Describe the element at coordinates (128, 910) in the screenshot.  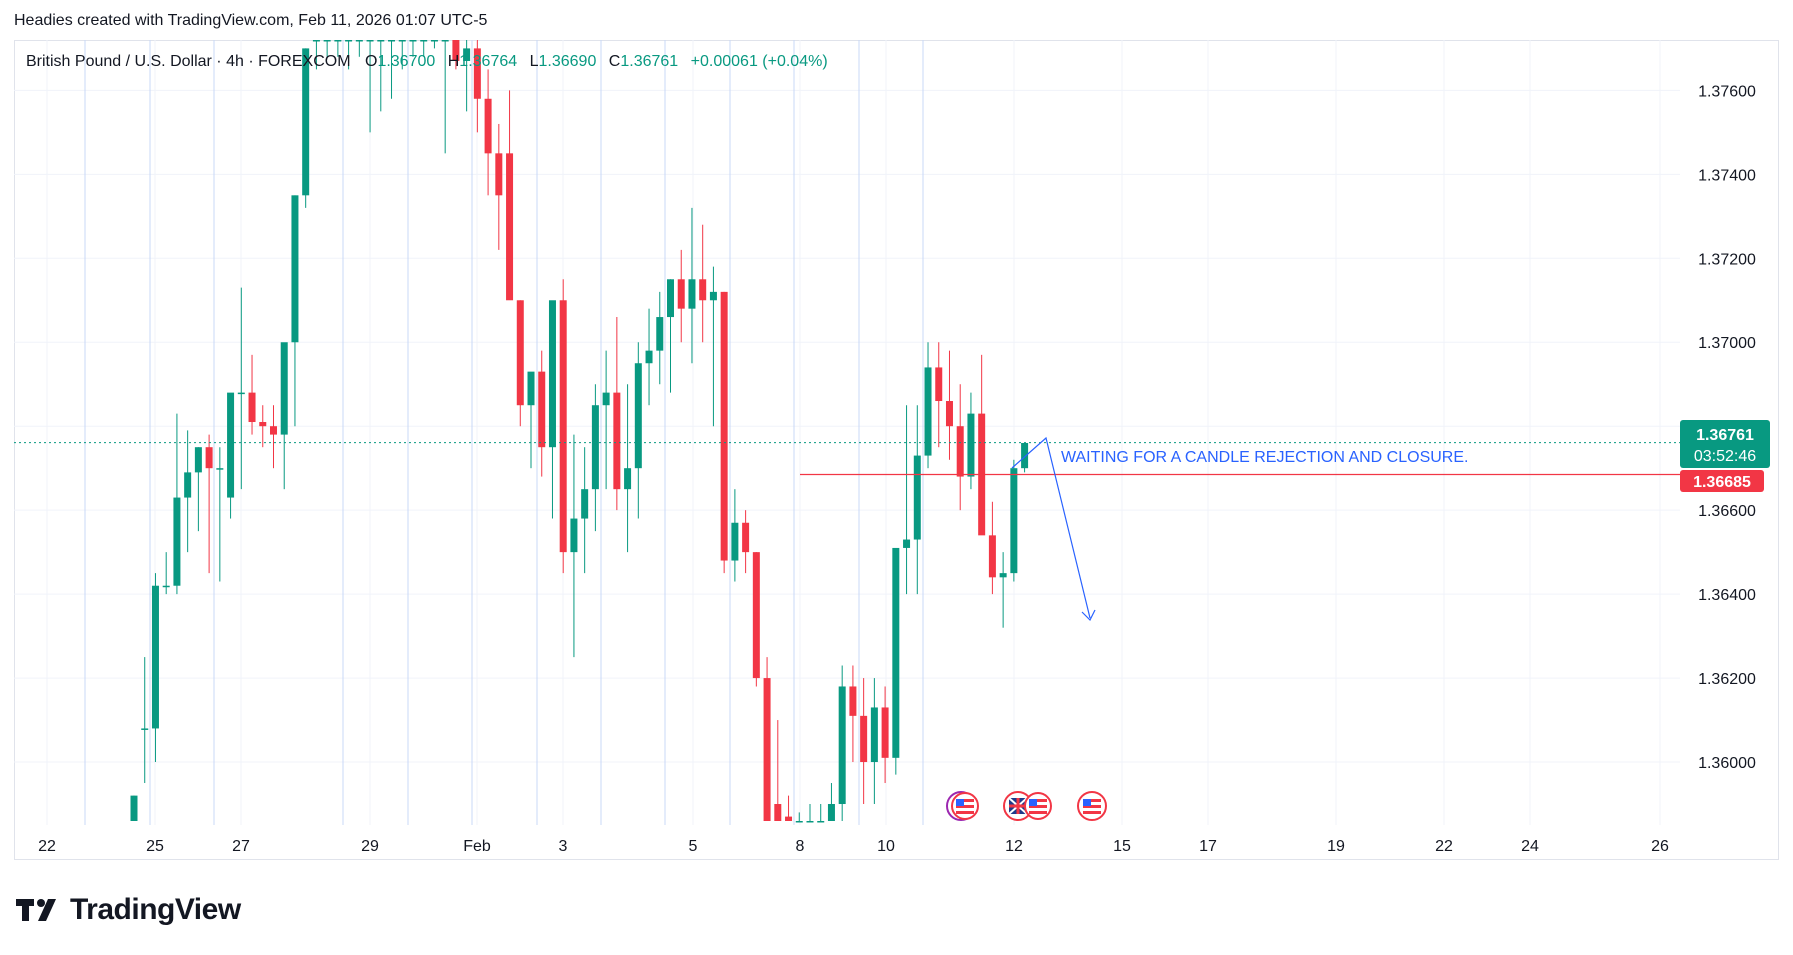
I see `footer-logo: TradingView` at that location.